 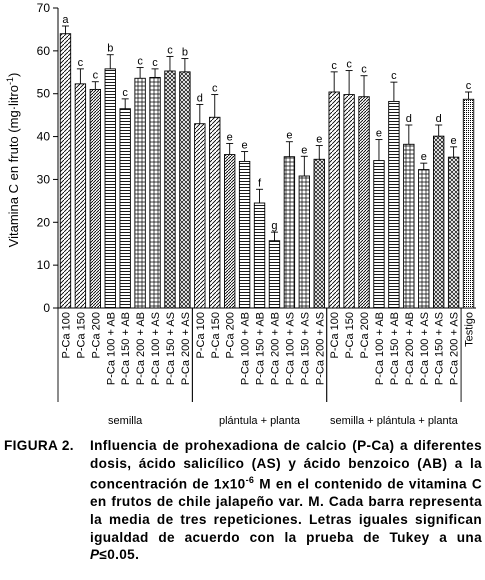 What do you see at coordinates (46, 308) in the screenshot?
I see `y-tick-label: 0` at bounding box center [46, 308].